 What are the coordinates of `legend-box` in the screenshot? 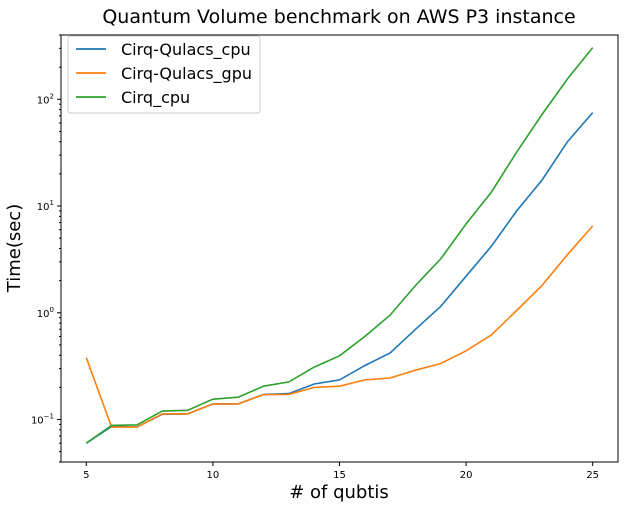 It's located at (164, 74).